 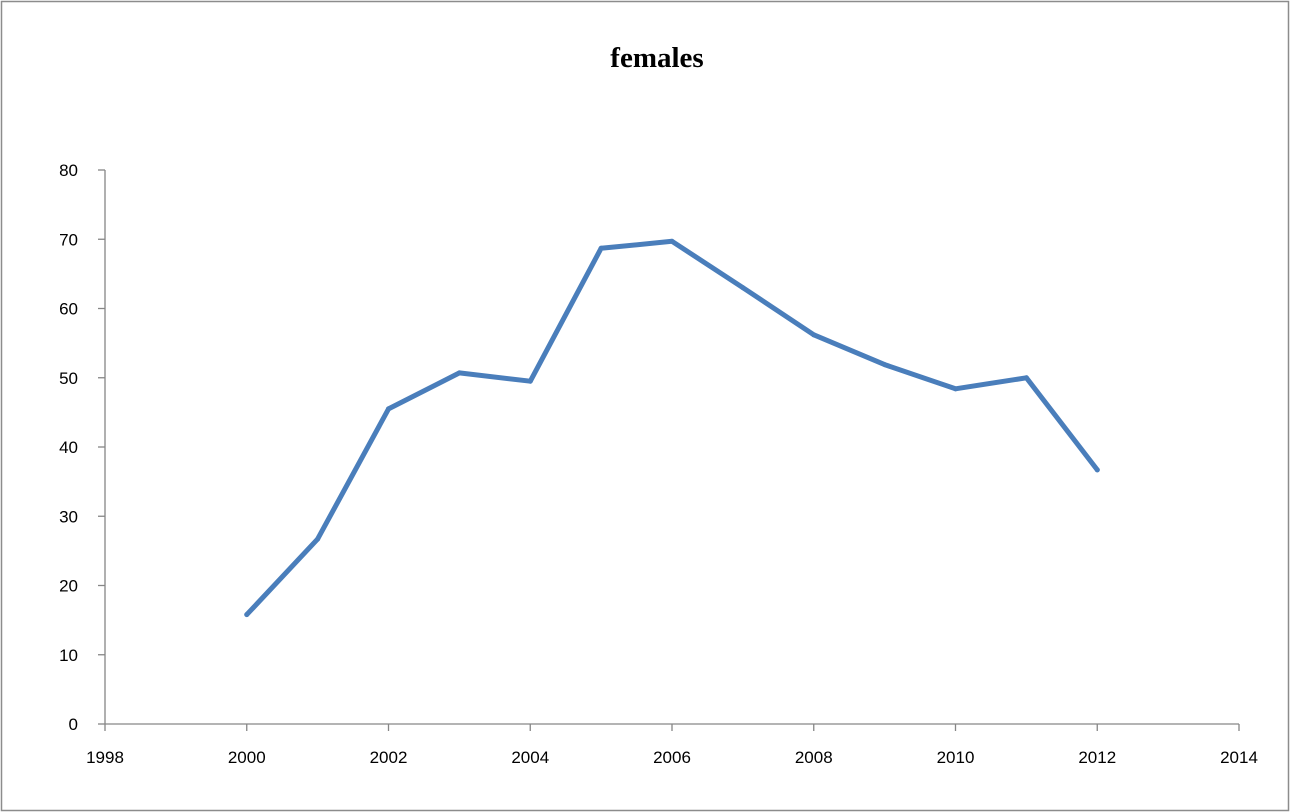 I want to click on x-tick-label: 2000, so click(x=247, y=757).